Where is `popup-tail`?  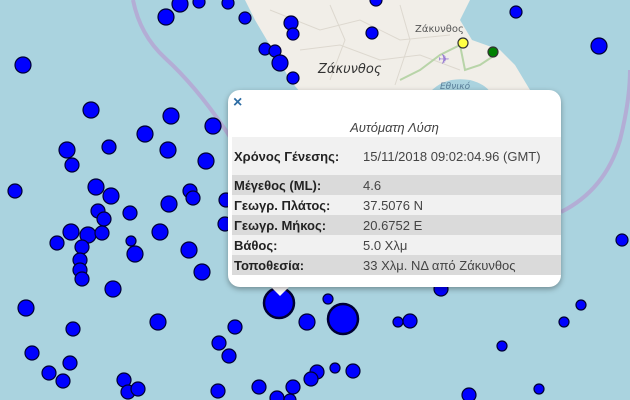
popup-tail is located at coordinates (280, 291).